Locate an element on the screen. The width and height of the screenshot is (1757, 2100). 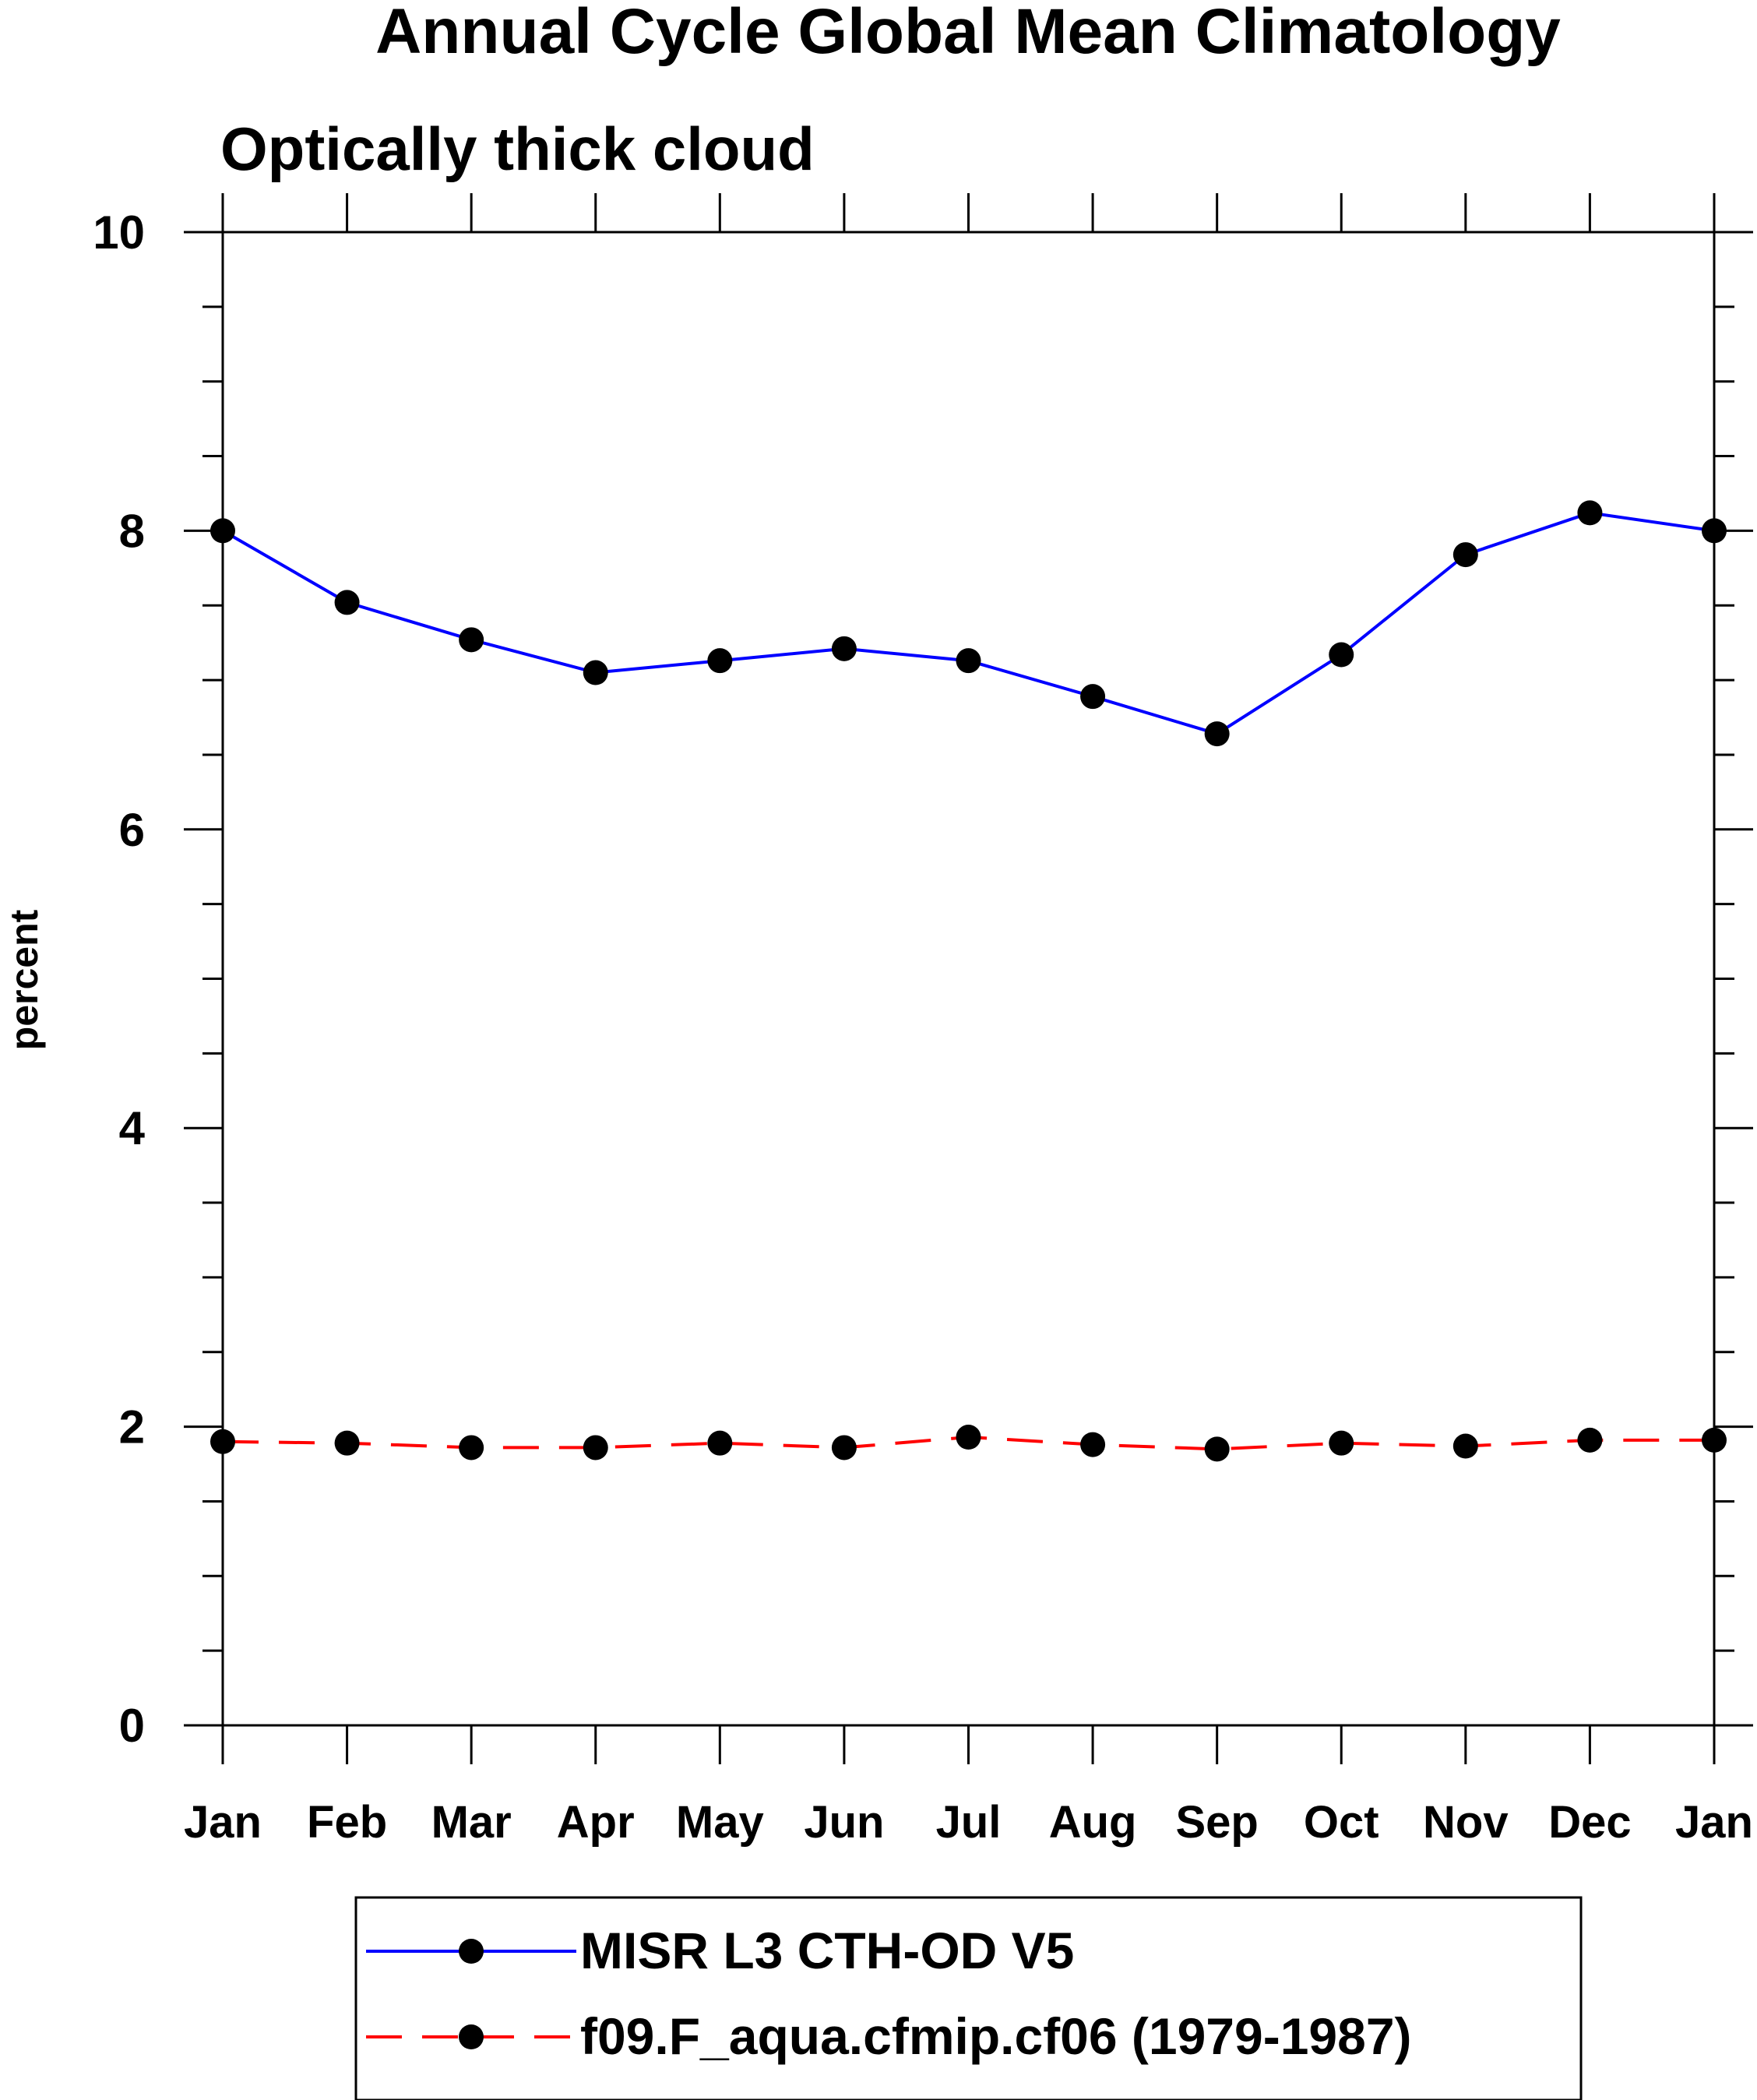
legend-box is located at coordinates (969, 1998).